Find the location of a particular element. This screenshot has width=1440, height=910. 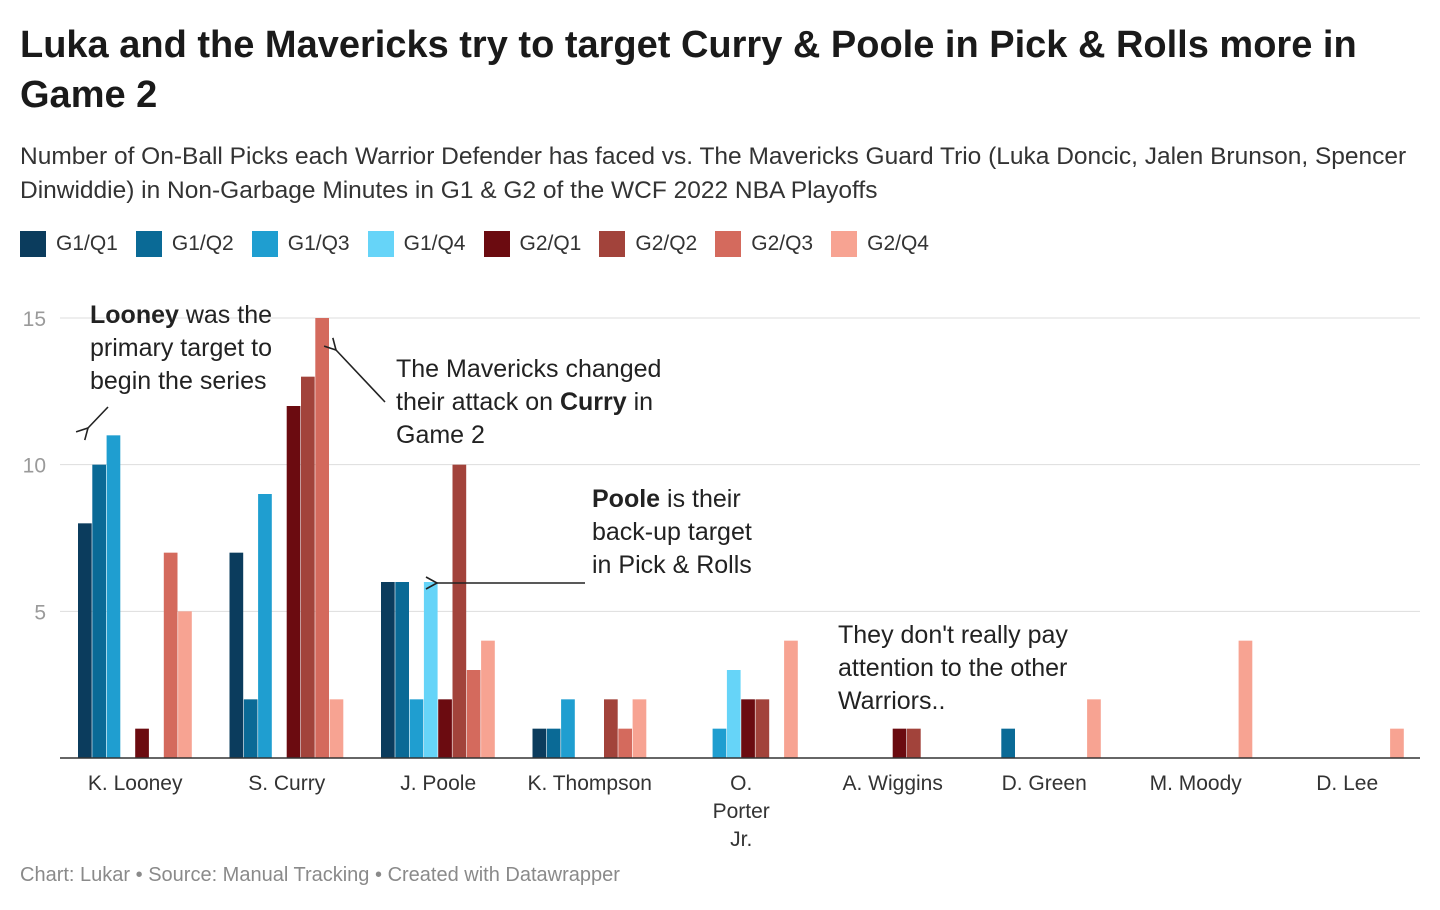

x-tick-label: D. Green is located at coordinates (1044, 783).